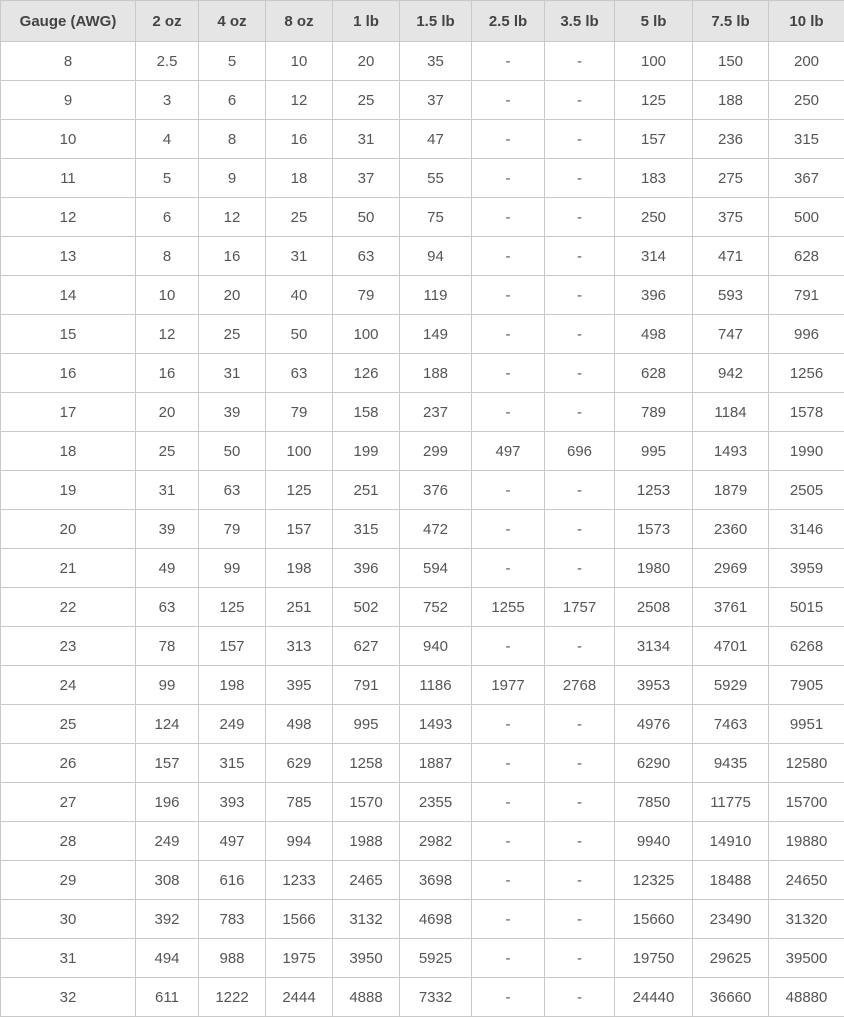 The image size is (844, 1017). What do you see at coordinates (579, 607) in the screenshot?
I see `table-cell: 1757` at bounding box center [579, 607].